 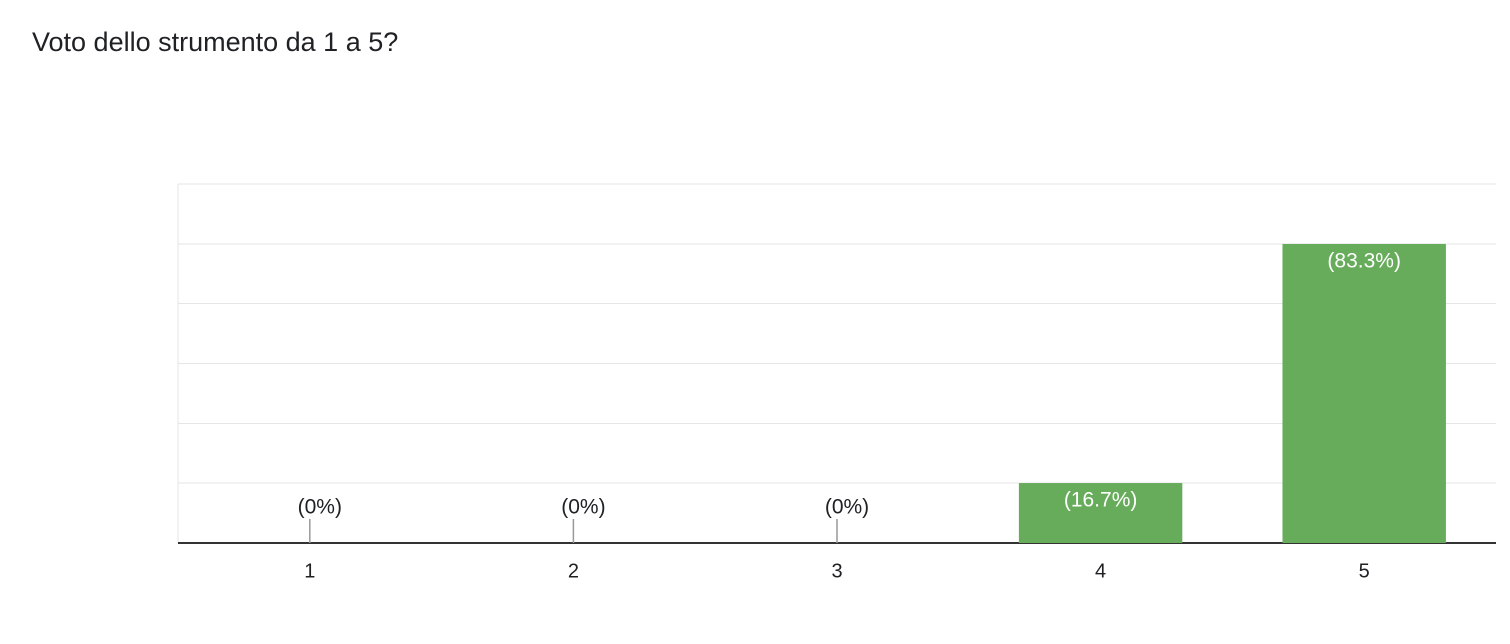 I want to click on x-tick-label: 3, so click(x=836, y=571).